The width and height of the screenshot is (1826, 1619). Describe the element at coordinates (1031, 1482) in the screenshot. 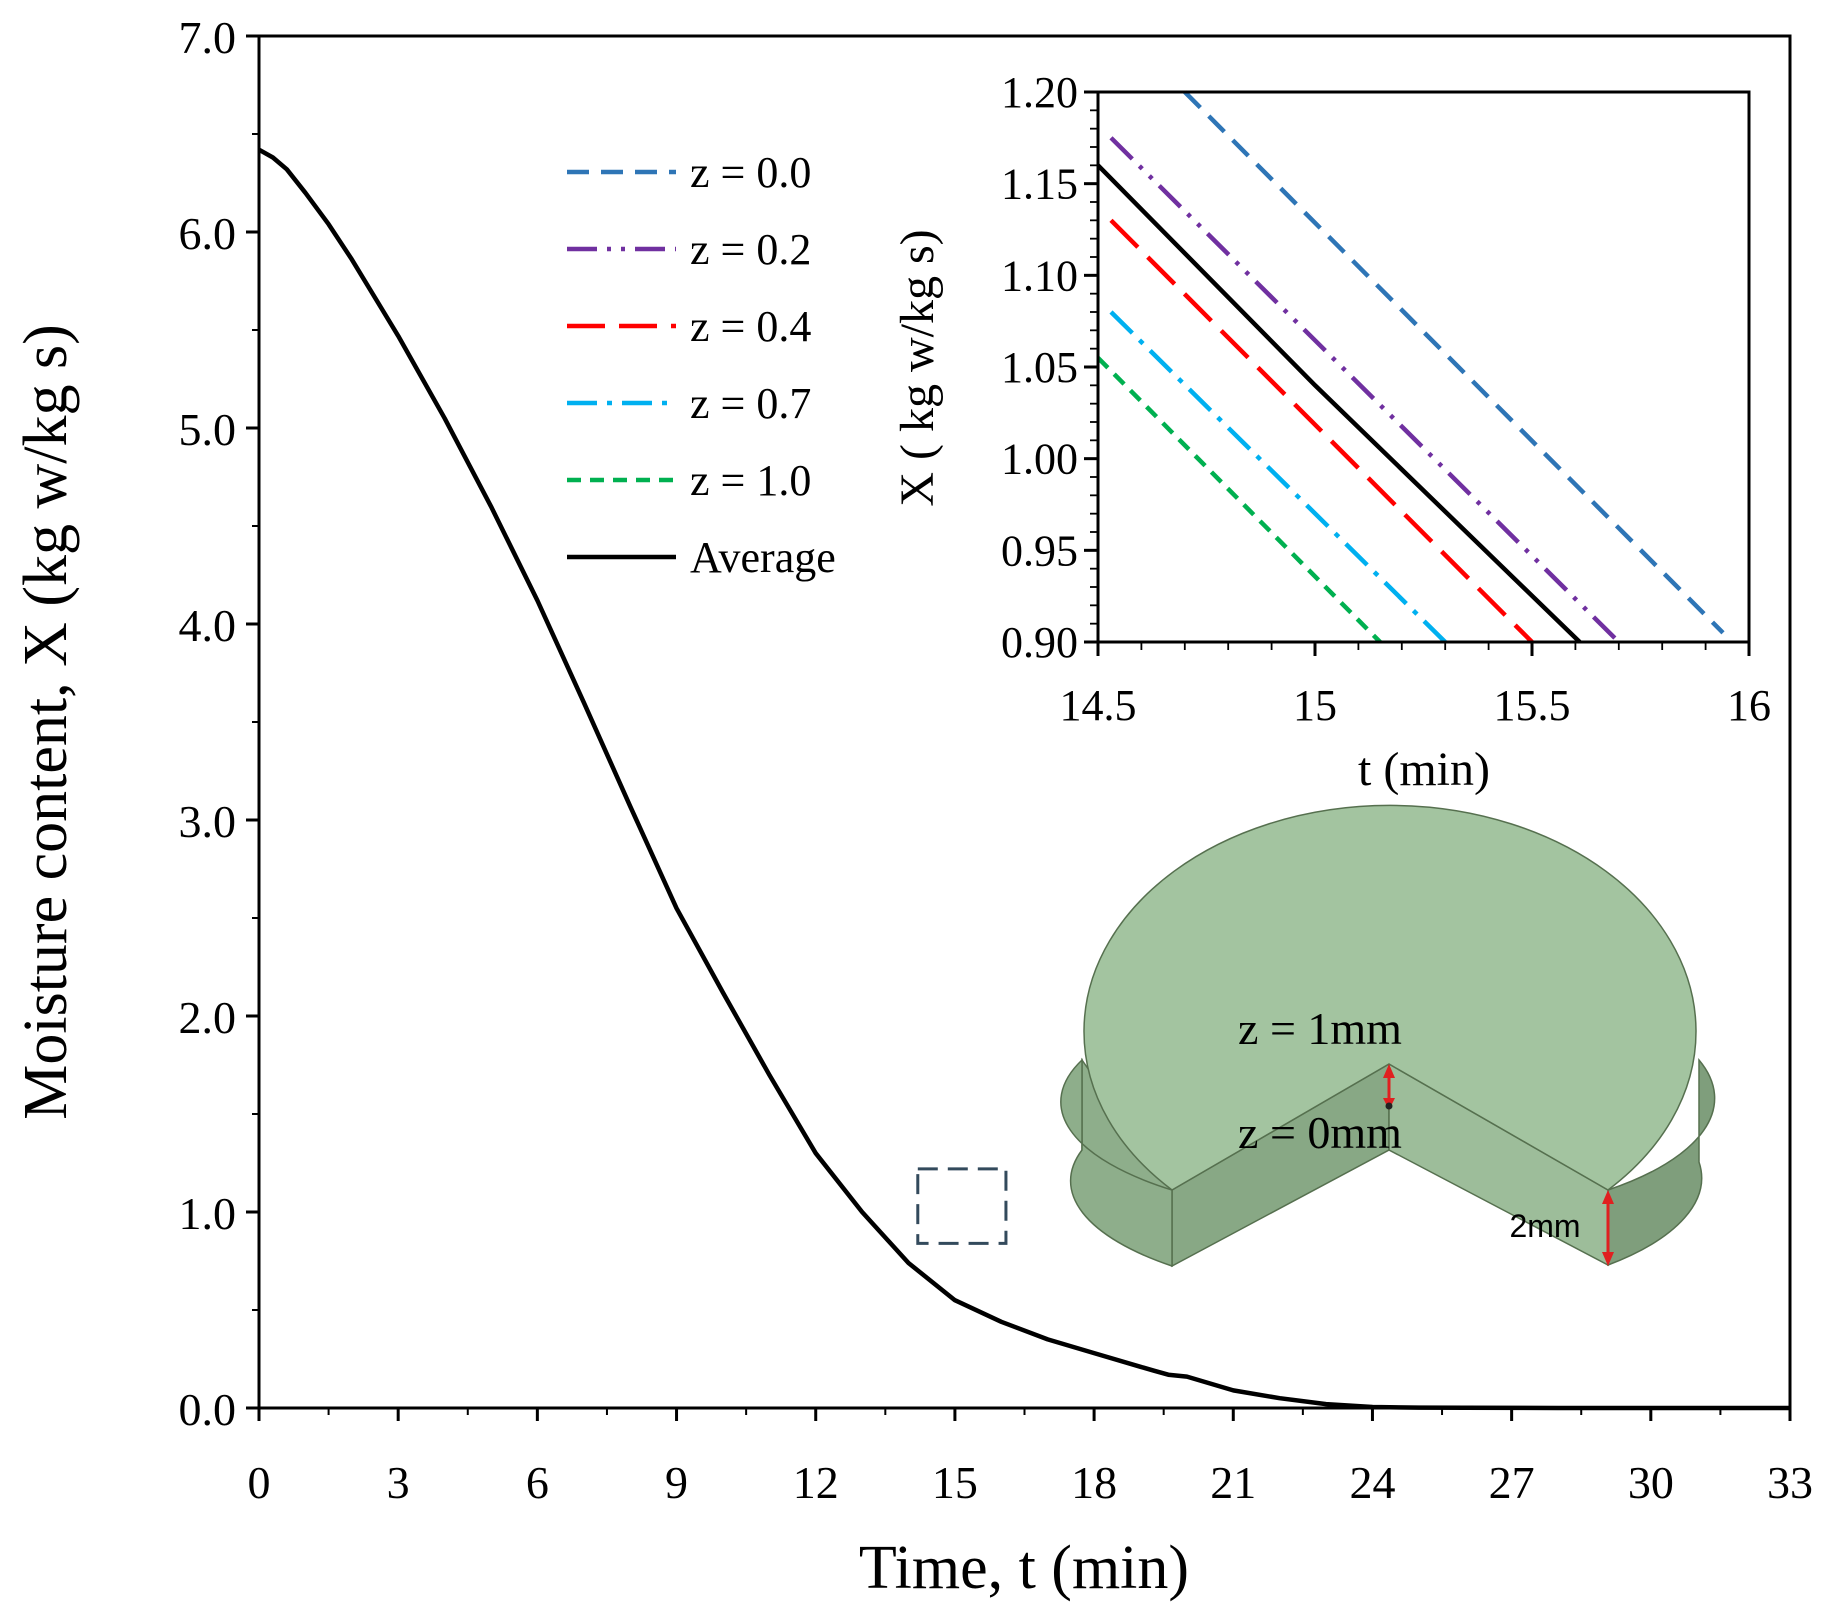

I see `main-x-tick-labels: 0 3 6 9 12 15 18 21 24 27 30 33` at that location.